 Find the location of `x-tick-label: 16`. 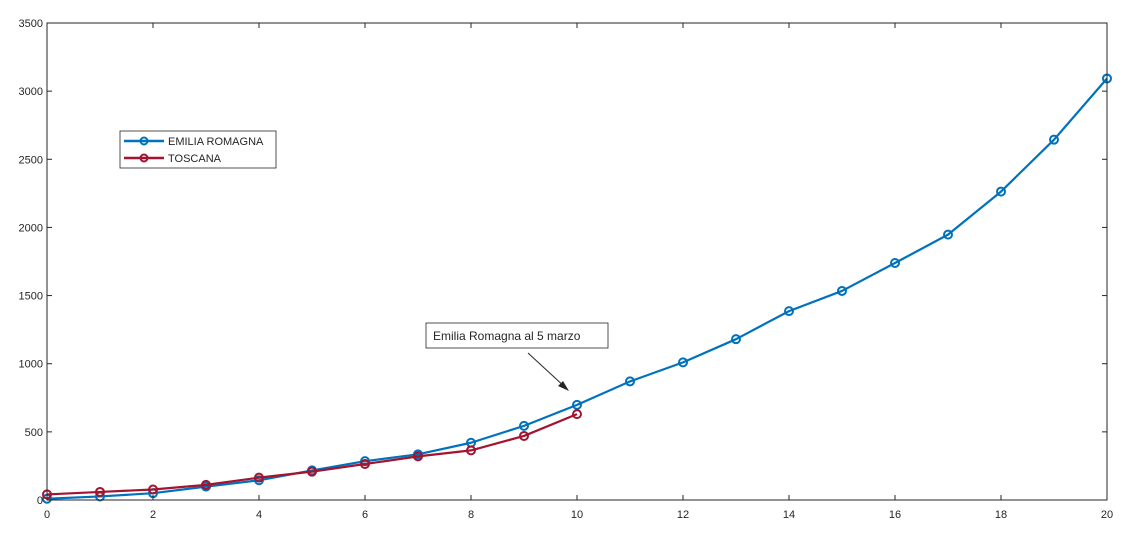

x-tick-label: 16 is located at coordinates (895, 515).